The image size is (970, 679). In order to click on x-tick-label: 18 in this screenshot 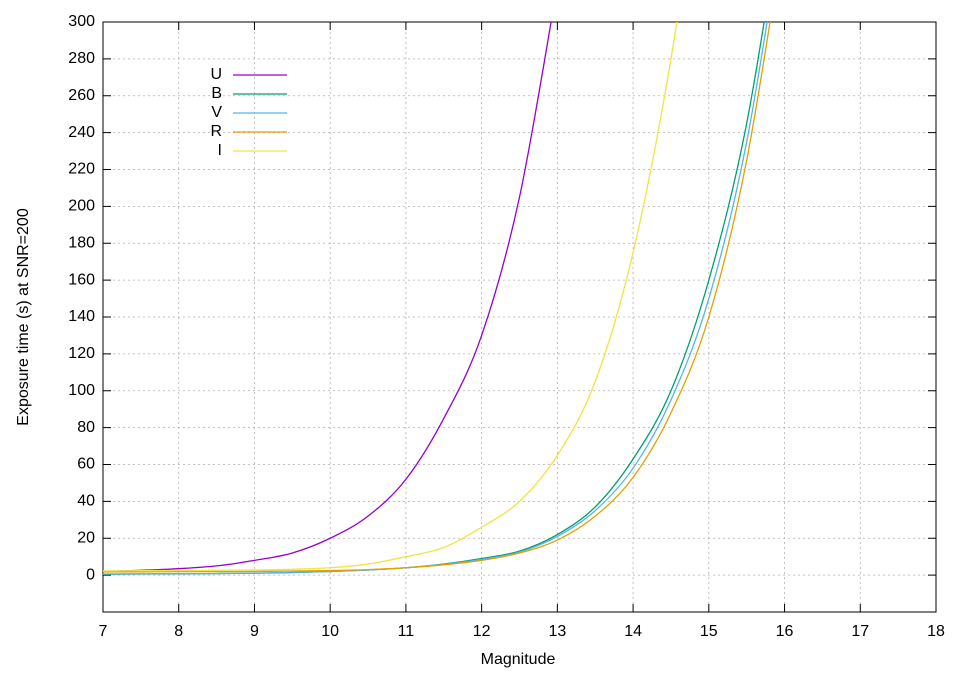, I will do `click(936, 631)`.